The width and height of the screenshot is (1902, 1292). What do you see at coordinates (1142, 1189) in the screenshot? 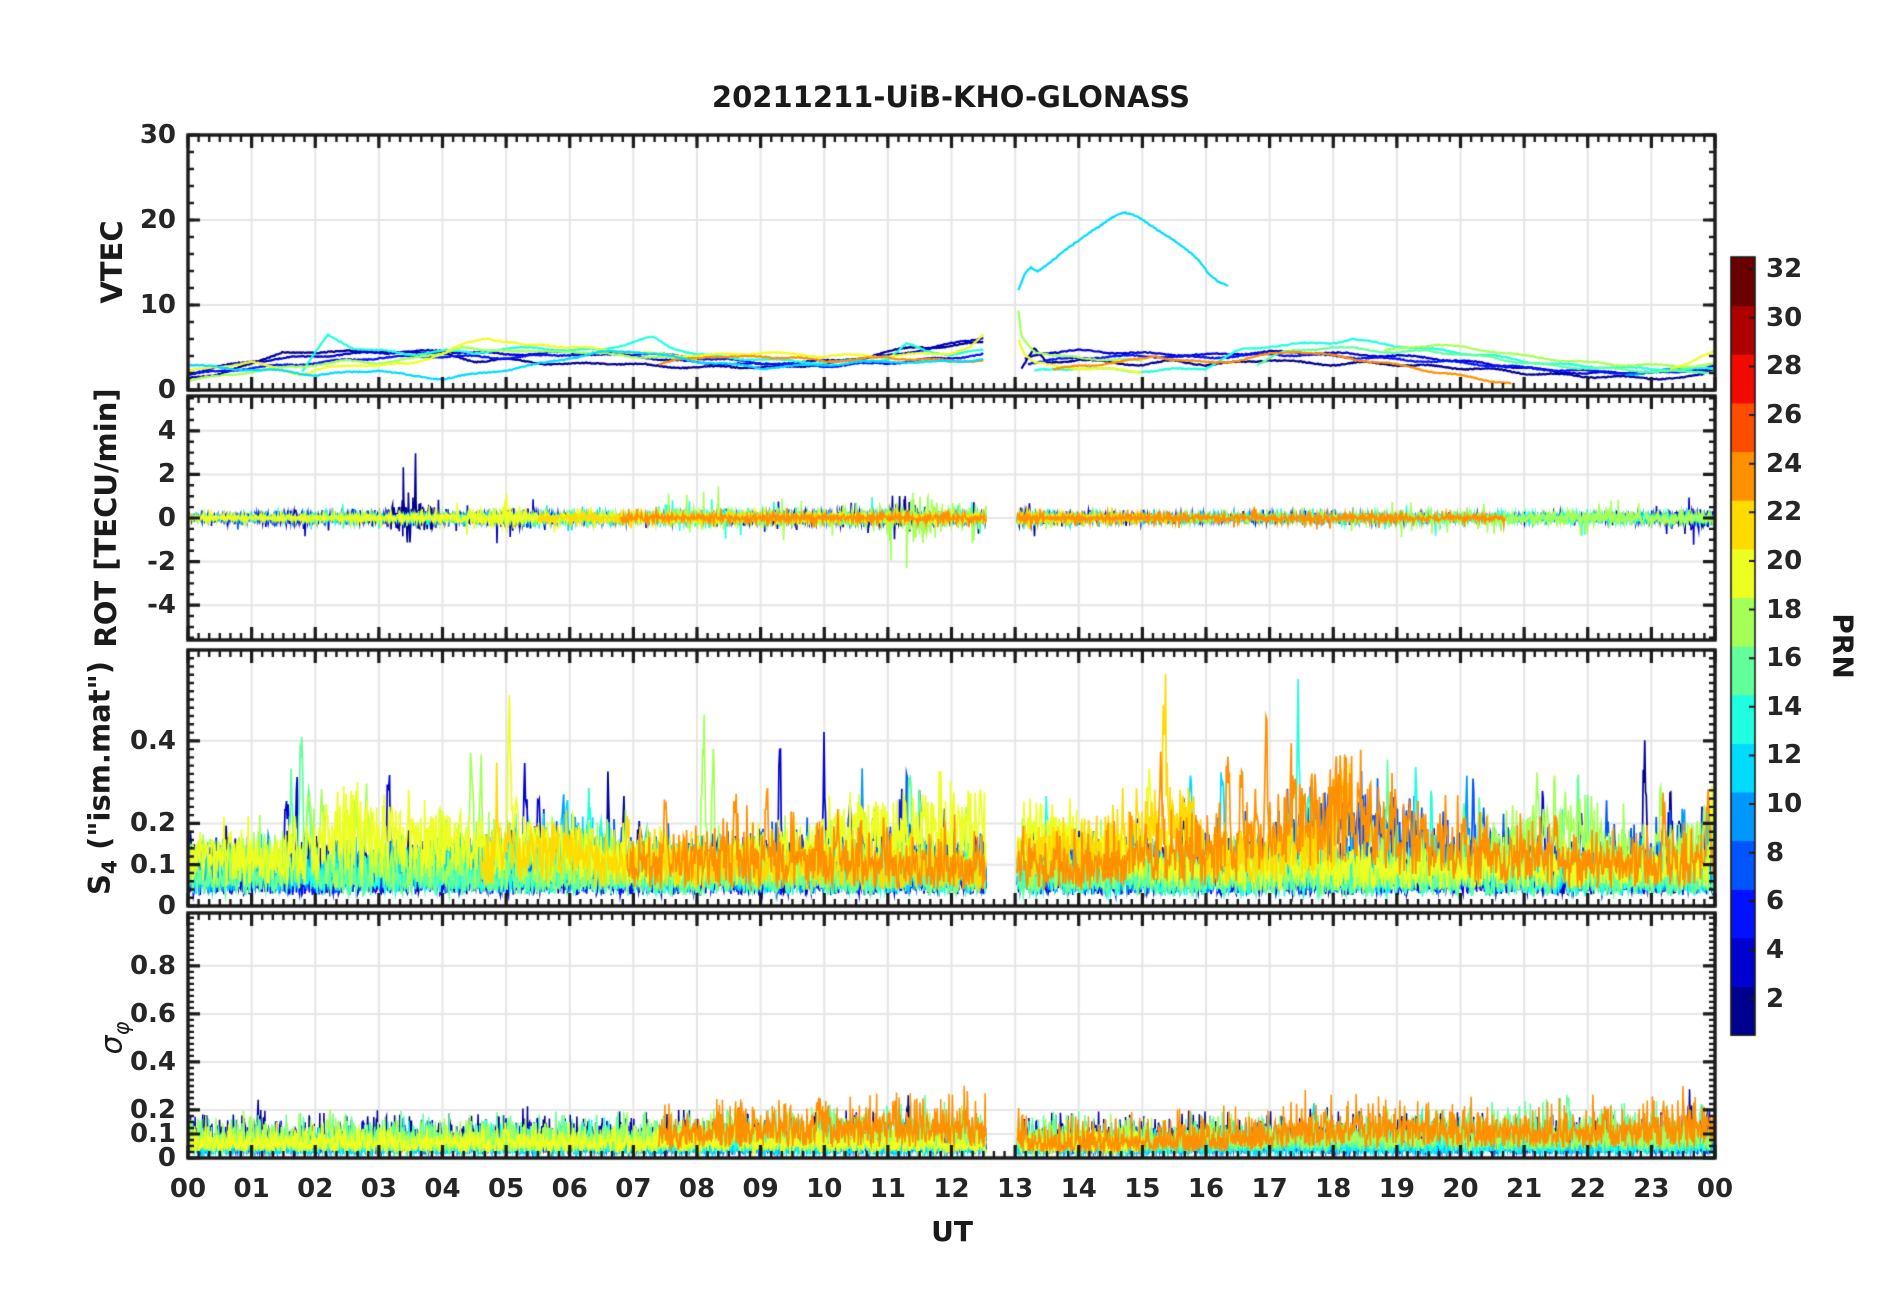
I see `x-tick-label: 15` at bounding box center [1142, 1189].